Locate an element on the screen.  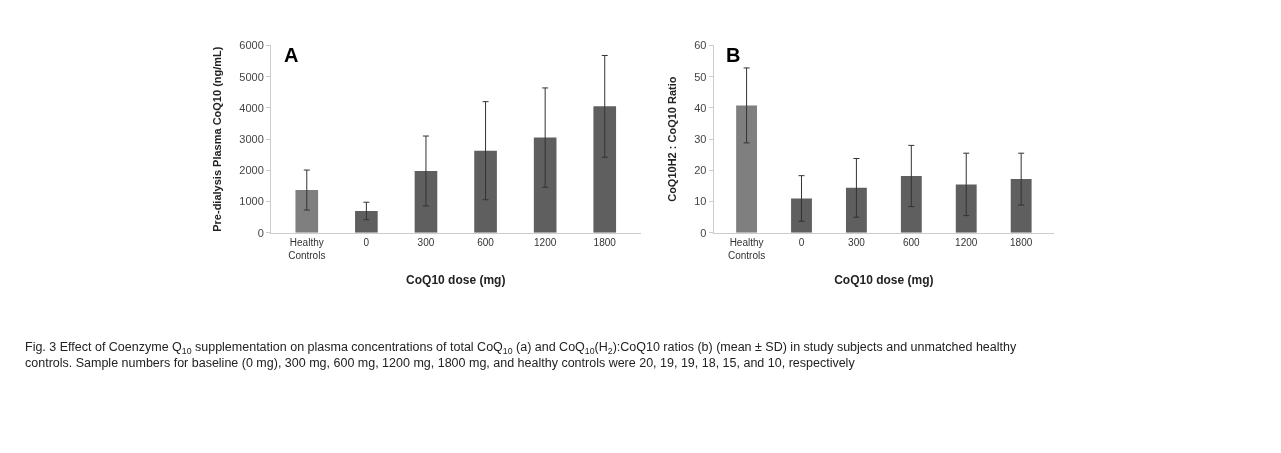
y-tick-label: 20 is located at coordinates (700, 170).